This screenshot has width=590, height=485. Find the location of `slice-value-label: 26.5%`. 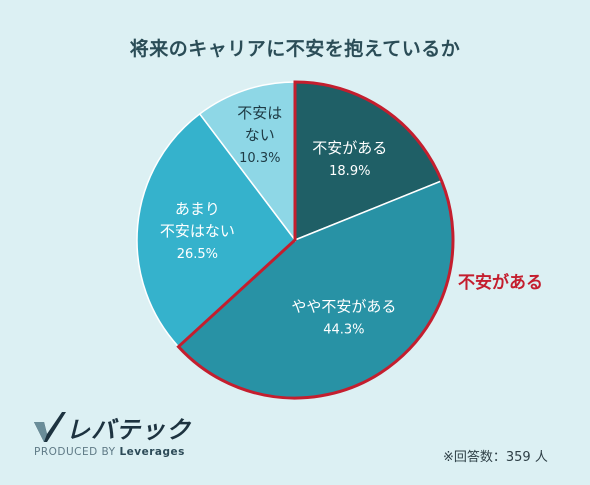

slice-value-label: 26.5% is located at coordinates (197, 254).